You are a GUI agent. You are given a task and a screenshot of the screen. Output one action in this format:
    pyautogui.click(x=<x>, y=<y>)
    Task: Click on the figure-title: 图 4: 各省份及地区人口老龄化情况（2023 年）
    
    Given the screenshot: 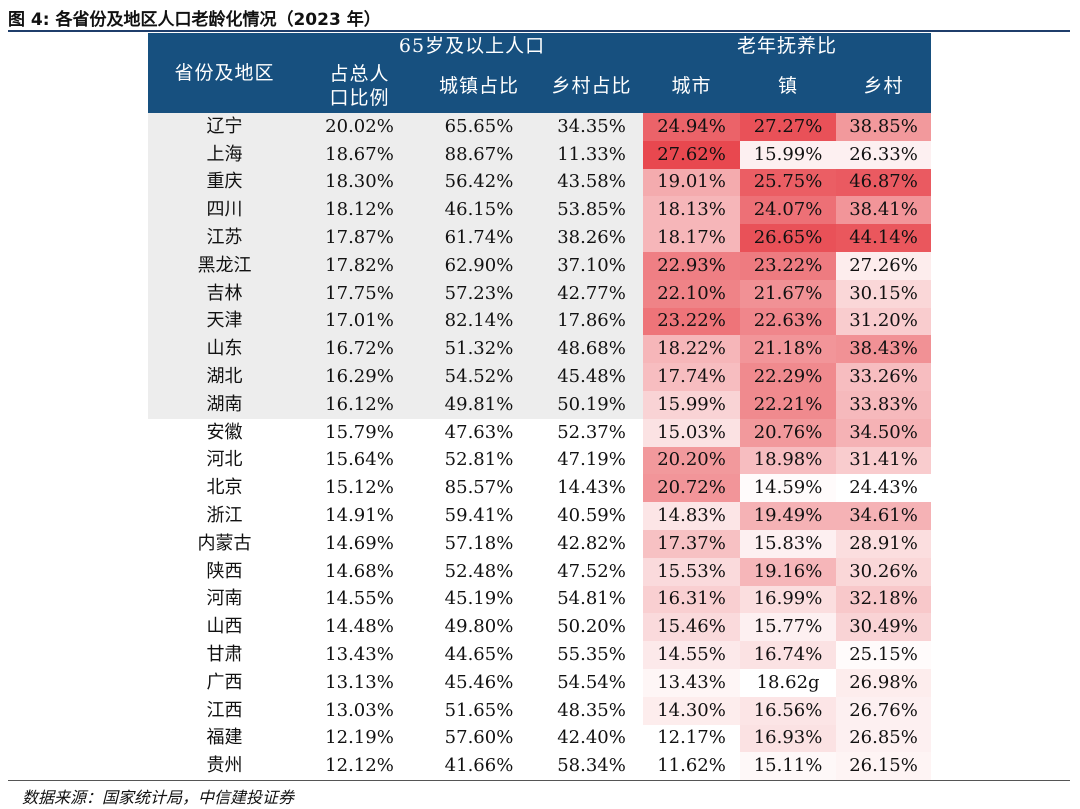 What is the action you would take?
    pyautogui.click(x=194, y=20)
    